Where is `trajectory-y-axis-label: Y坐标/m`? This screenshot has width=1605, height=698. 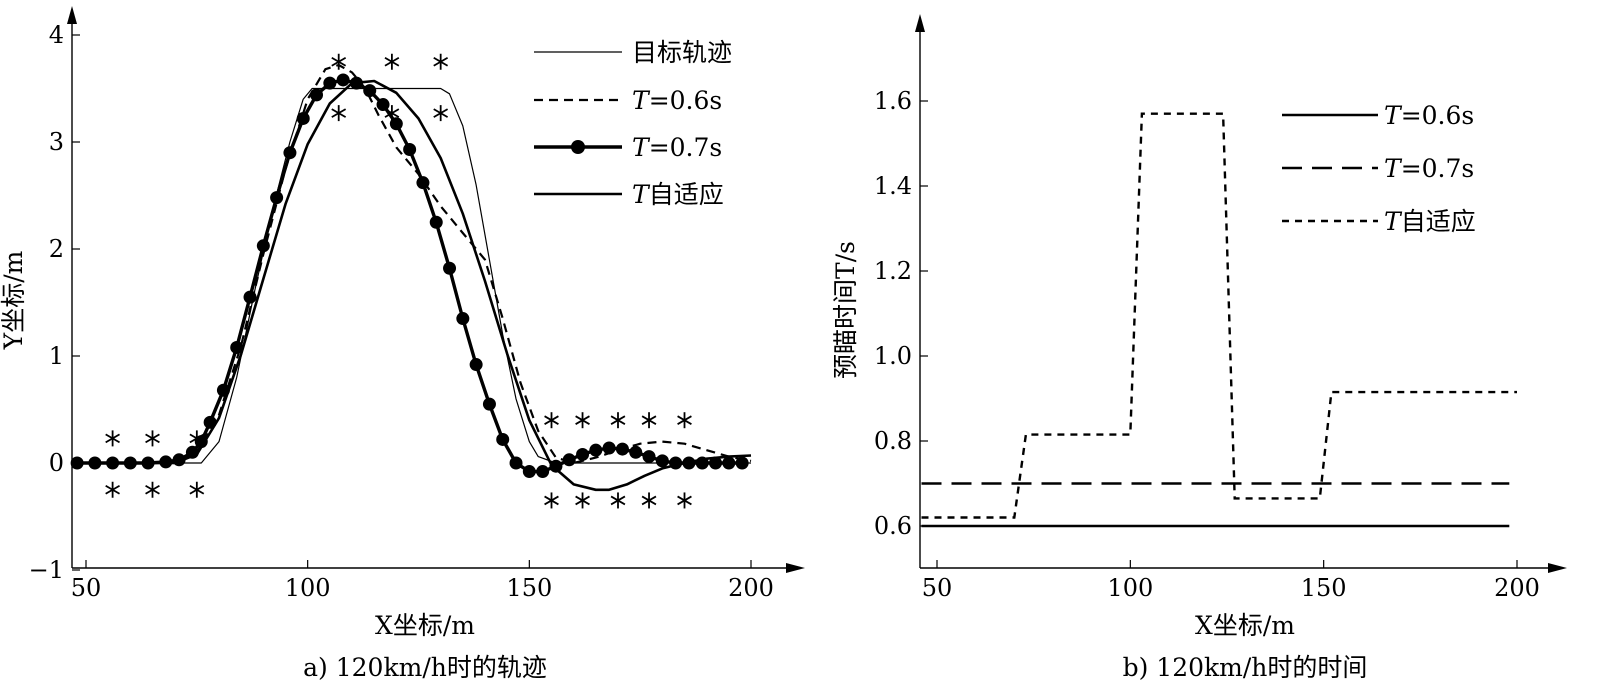 trajectory-y-axis-label: Y坐标/m is located at coordinates (14, 300).